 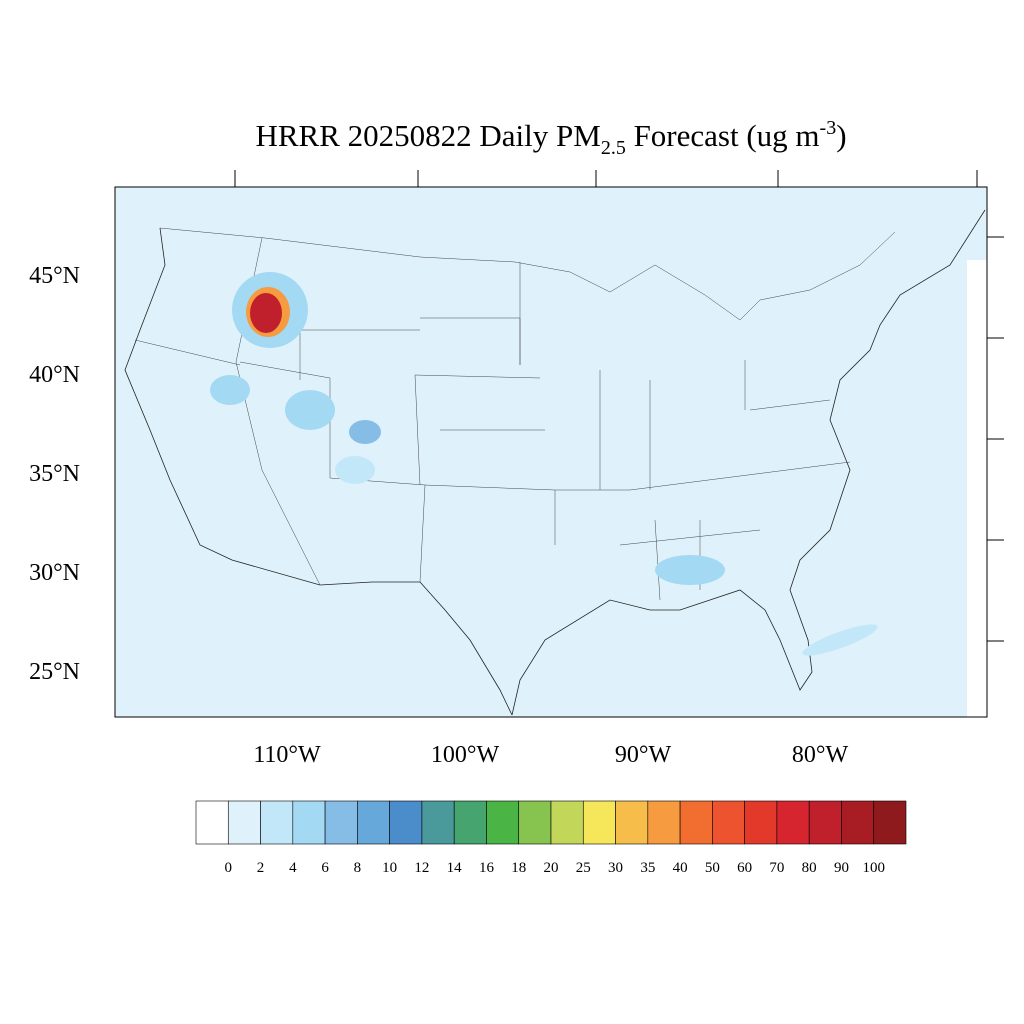 What do you see at coordinates (518, 868) in the screenshot?
I see `colorbar-label: 18` at bounding box center [518, 868].